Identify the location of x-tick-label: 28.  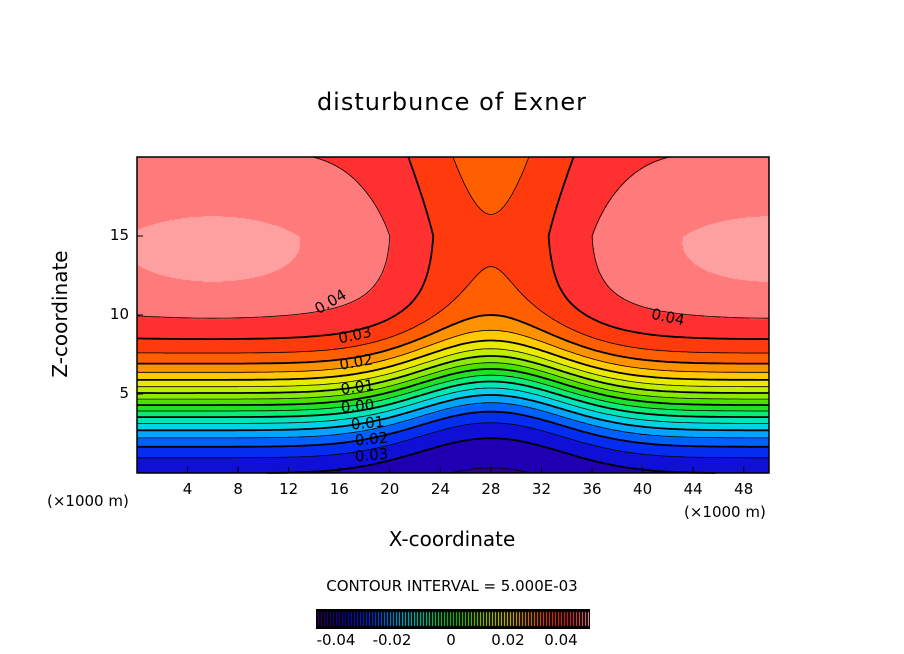
(491, 489).